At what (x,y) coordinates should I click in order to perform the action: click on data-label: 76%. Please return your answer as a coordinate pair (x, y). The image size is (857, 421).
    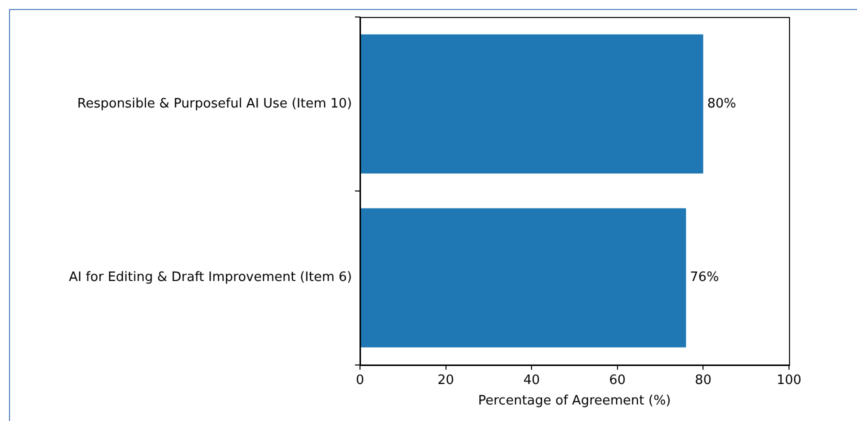
    Looking at the image, I should click on (704, 278).